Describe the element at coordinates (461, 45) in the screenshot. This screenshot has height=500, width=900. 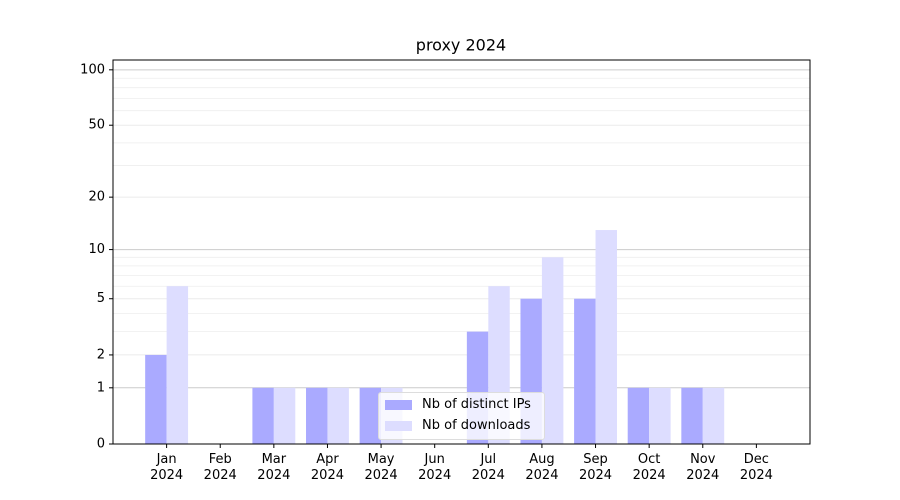
I see `chart-title: proxy 2024` at that location.